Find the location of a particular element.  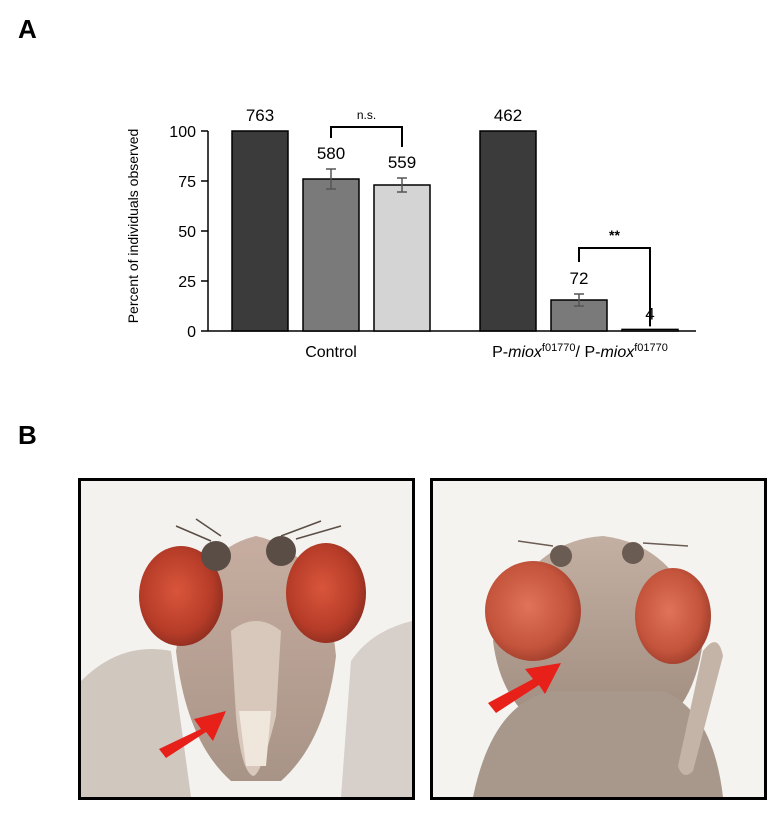

data-label: 72 is located at coordinates (579, 278).